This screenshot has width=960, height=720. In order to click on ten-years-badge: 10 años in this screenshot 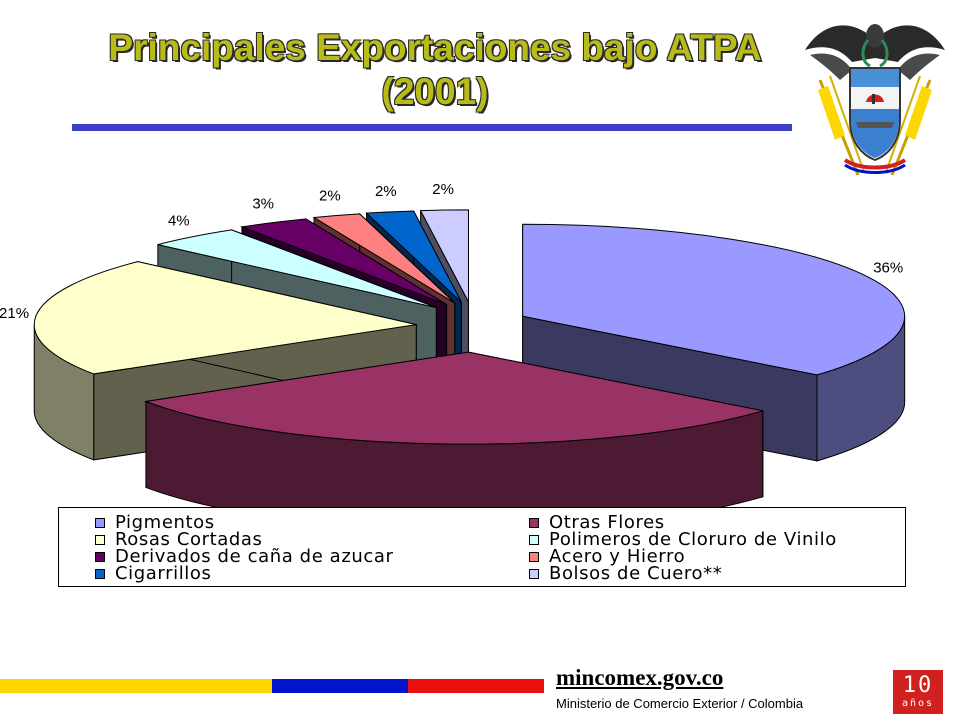, I will do `click(918, 692)`.